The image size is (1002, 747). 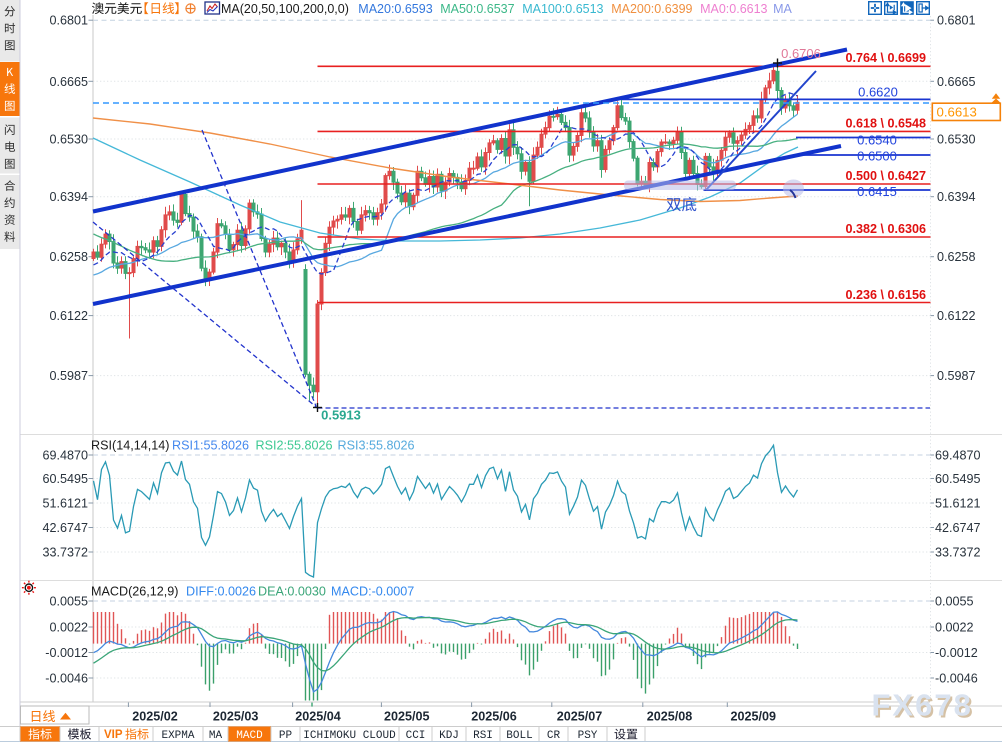 What do you see at coordinates (294, 446) in the screenshot?
I see `svg-text: RSI2:55.8026` at bounding box center [294, 446].